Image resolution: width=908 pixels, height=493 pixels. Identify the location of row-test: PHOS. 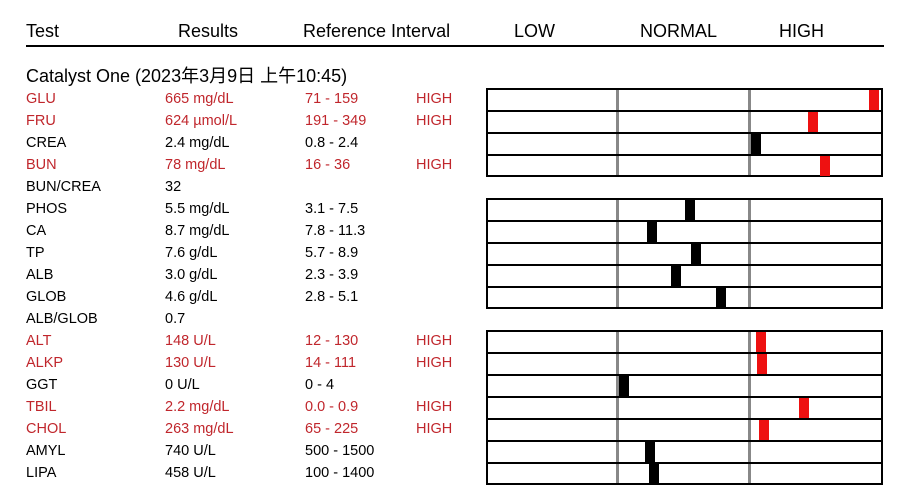
(47, 209).